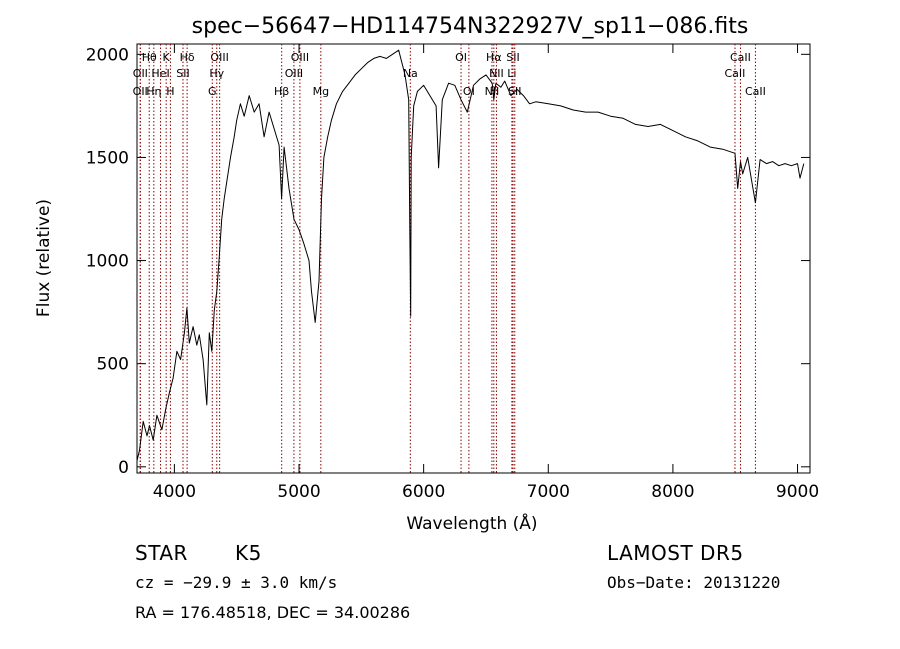  I want to click on line-marker-label-13: OIII, so click(294, 73).